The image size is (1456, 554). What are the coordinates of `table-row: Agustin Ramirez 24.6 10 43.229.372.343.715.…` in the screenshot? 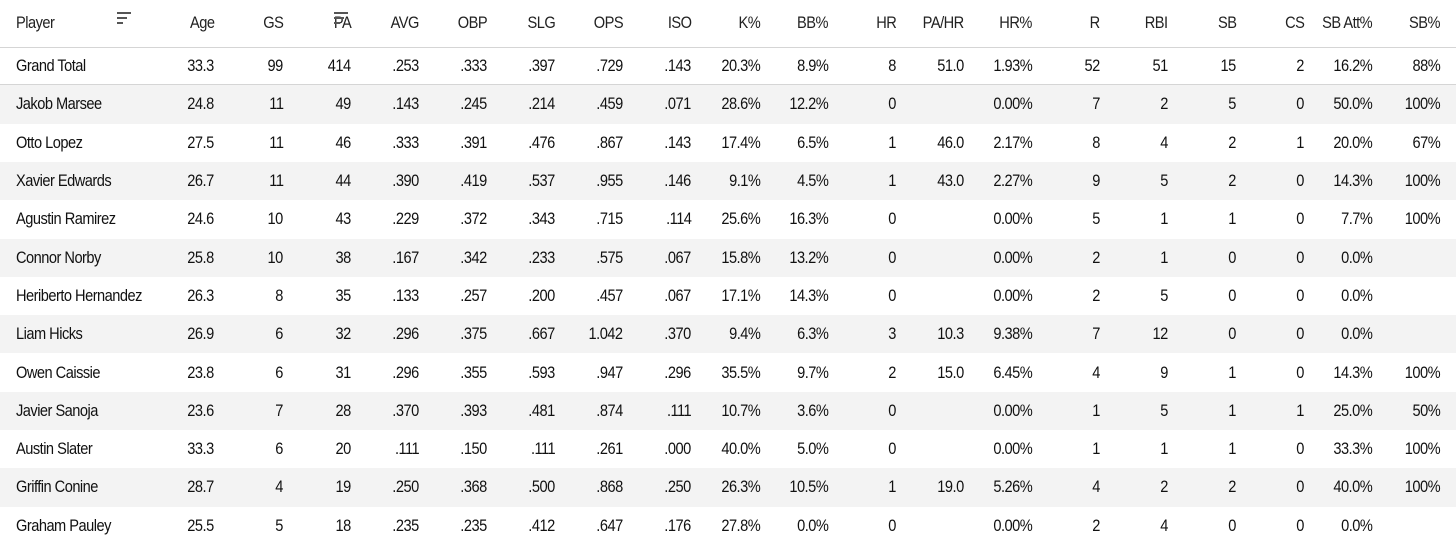 It's located at (728, 219).